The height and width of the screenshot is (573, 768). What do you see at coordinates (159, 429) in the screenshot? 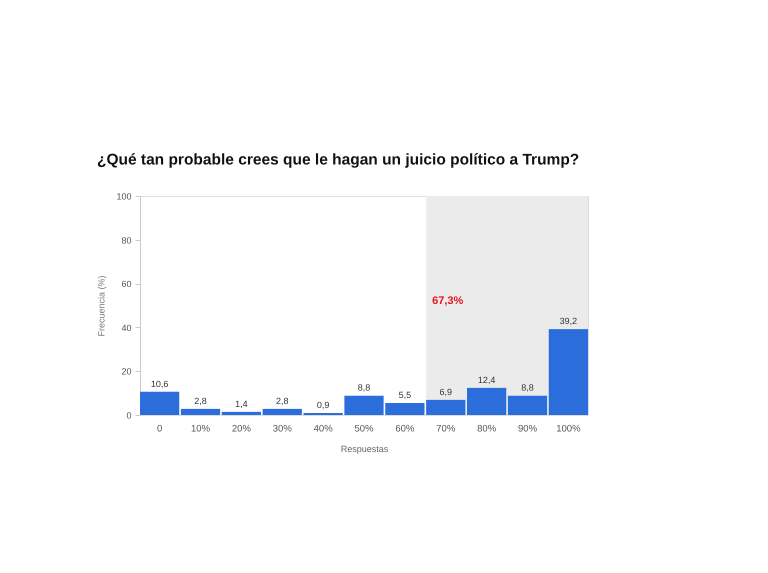
I see `x-tick-label: 0` at bounding box center [159, 429].